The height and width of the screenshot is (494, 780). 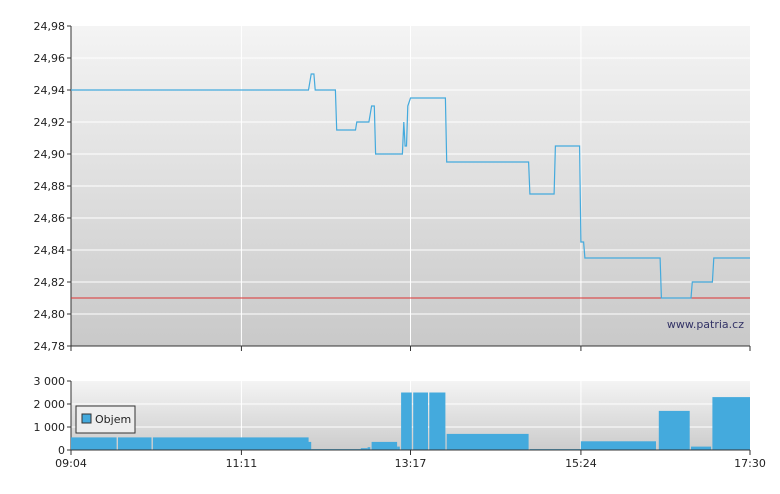 What do you see at coordinates (50, 404) in the screenshot?
I see `volume-y-tick-label: 2 000` at bounding box center [50, 404].